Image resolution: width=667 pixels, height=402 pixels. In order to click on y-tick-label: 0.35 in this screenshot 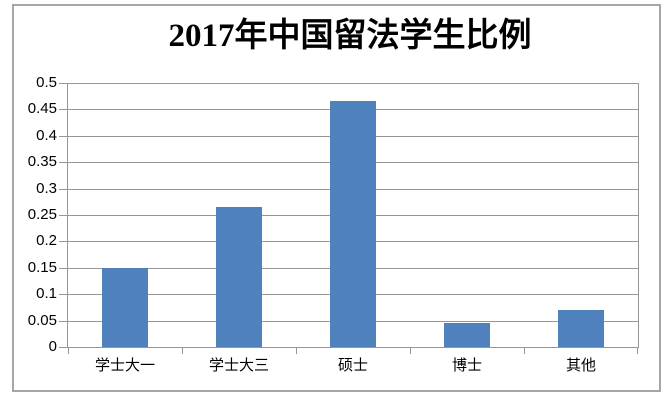, I will do `click(42, 162)`.